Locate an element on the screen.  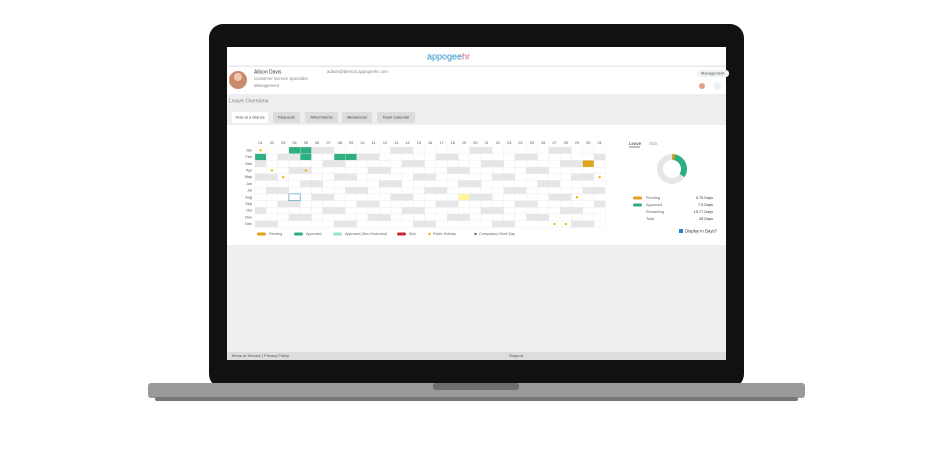
footer-support: Support is located at coordinates (516, 355).